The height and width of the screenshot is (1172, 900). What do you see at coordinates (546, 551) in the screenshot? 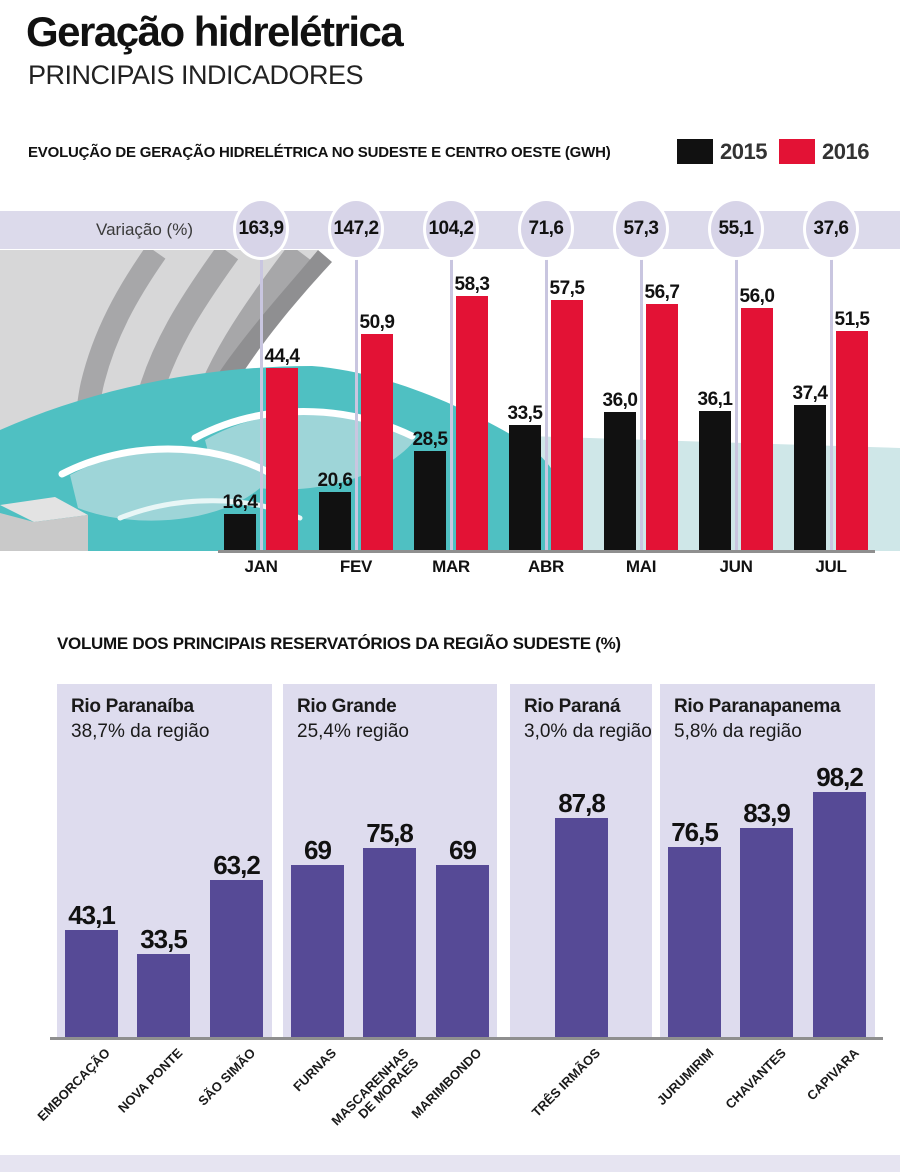
I see `generation-chart-axis` at bounding box center [546, 551].